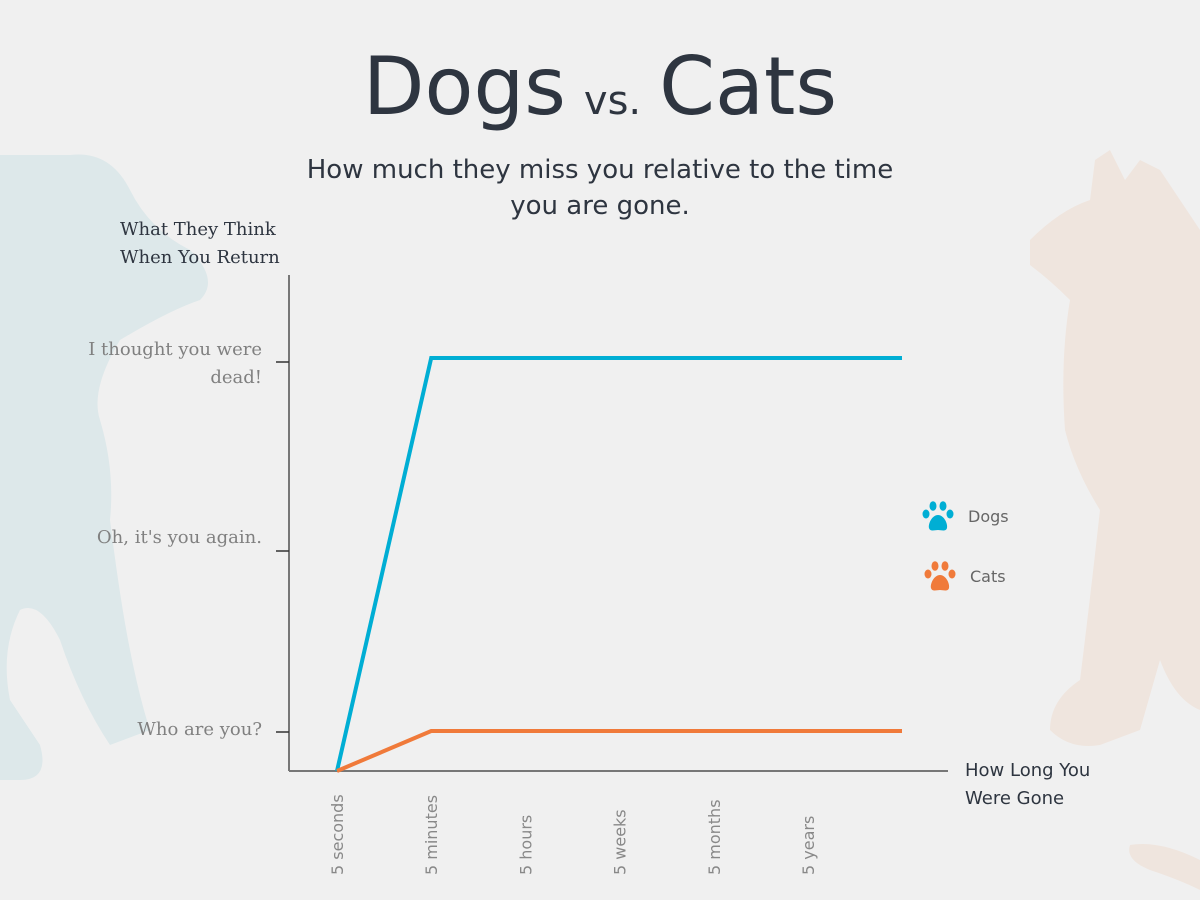 The height and width of the screenshot is (900, 1200). I want to click on y-tick-label-who: Who are you?, so click(199, 729).